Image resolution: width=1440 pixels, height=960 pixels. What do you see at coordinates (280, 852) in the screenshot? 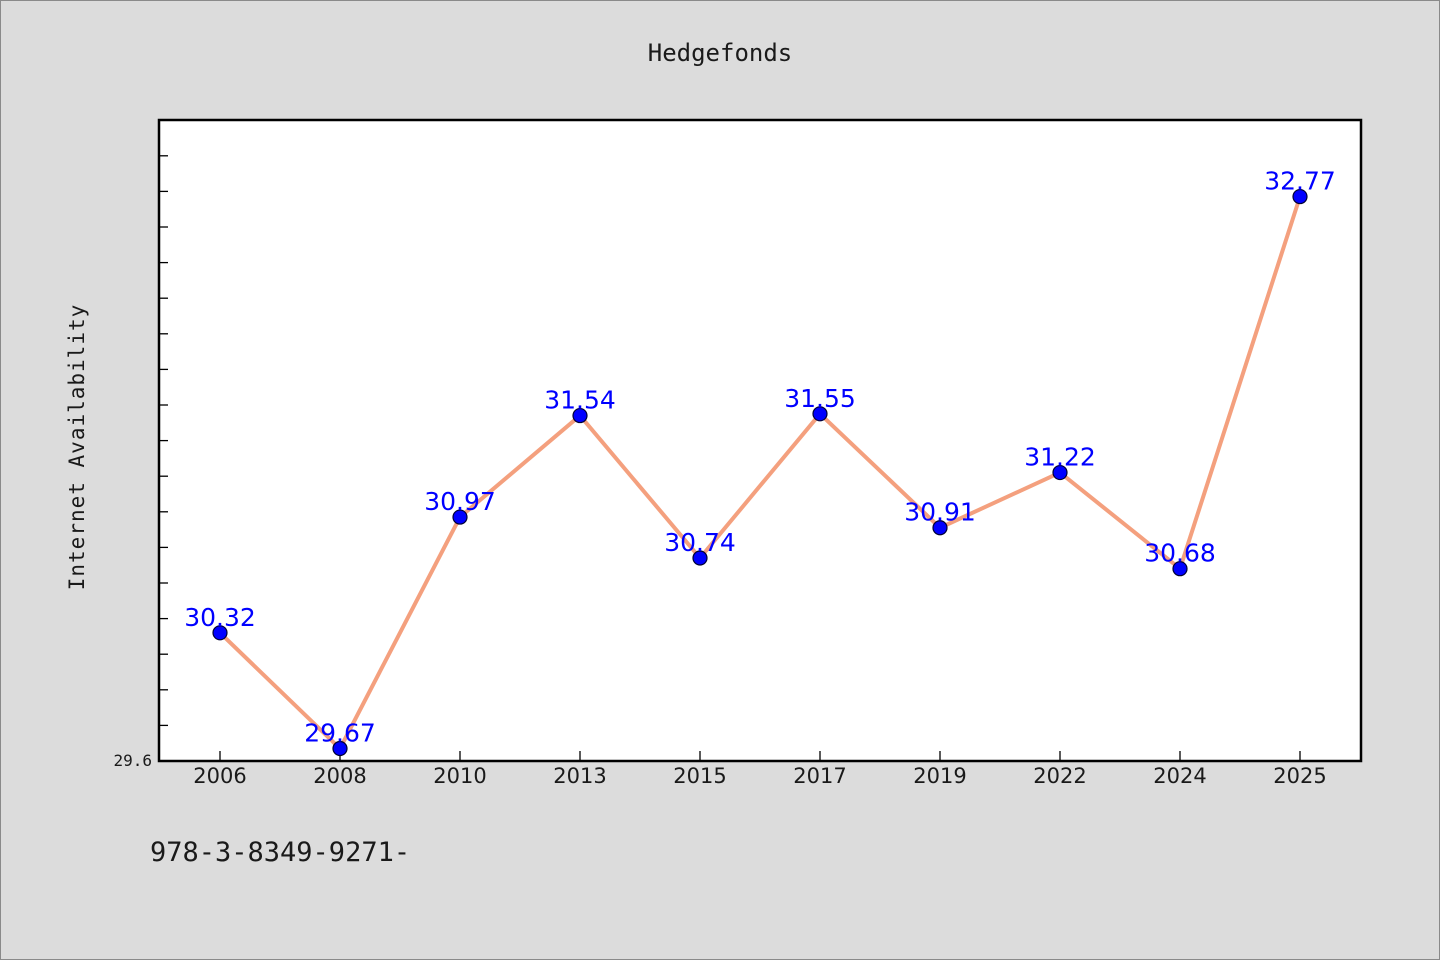
I see `isbn-text: 978-3-8349-9271-` at bounding box center [280, 852].